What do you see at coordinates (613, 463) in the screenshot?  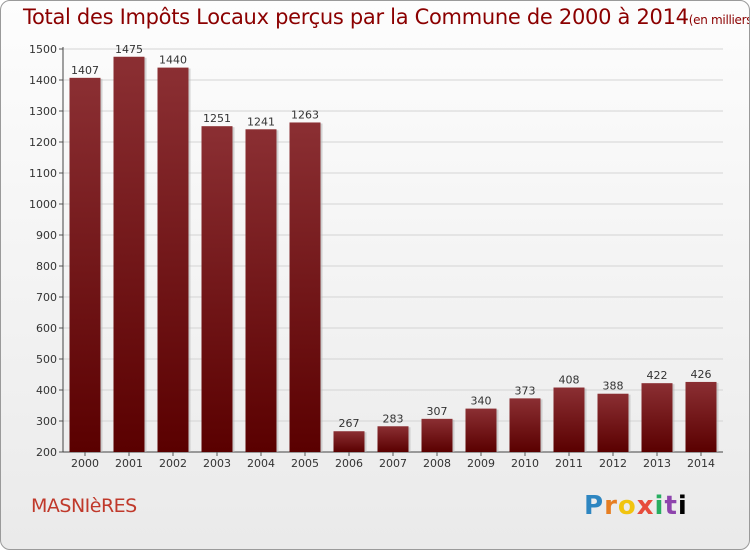 I see `x-tick-label: 2012` at bounding box center [613, 463].